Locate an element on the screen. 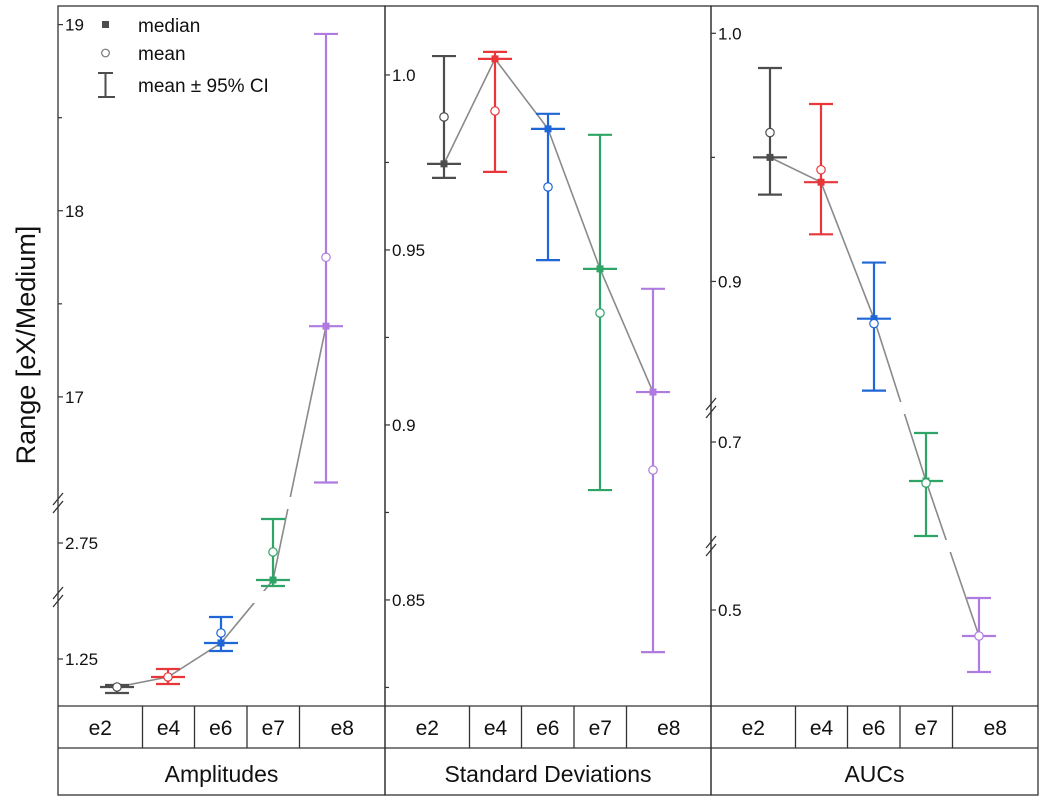 The height and width of the screenshot is (800, 1044). y-axis-label: Range [eX/Medium] is located at coordinates (26, 345).